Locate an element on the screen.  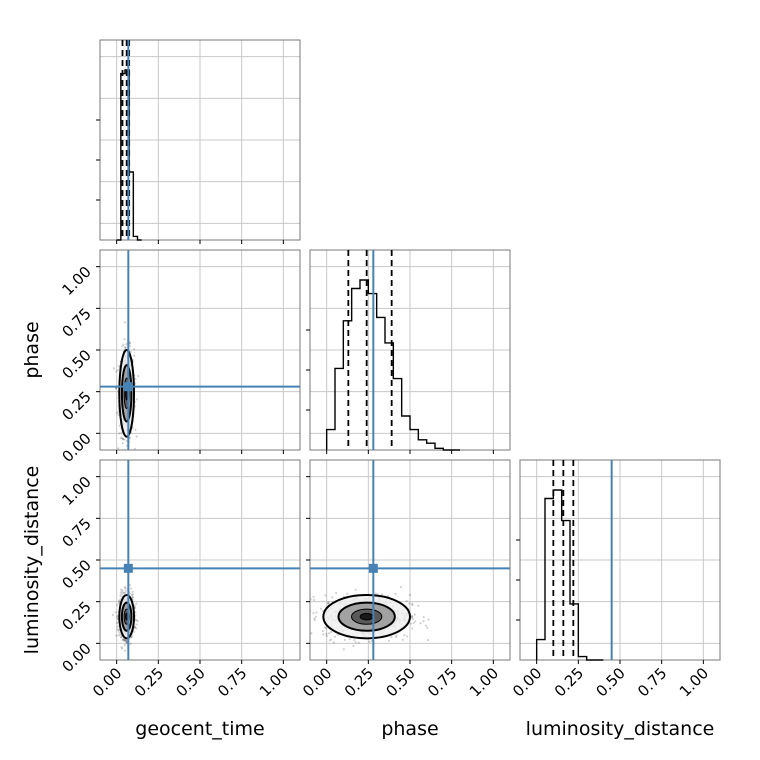
y-axis-label-phase: phase is located at coordinates (32, 349).